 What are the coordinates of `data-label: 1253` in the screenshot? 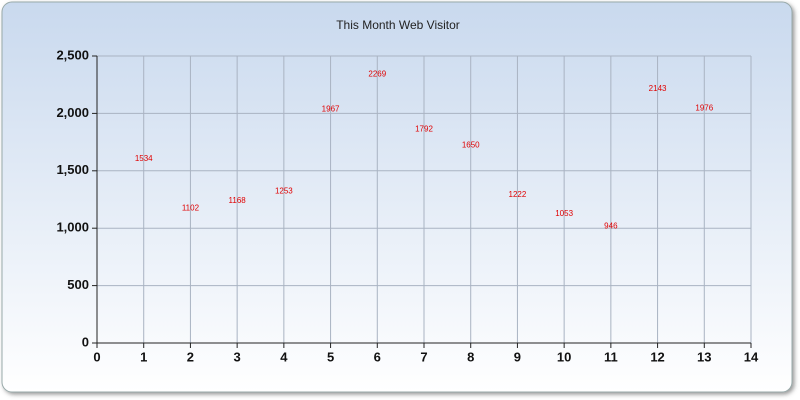 It's located at (284, 190).